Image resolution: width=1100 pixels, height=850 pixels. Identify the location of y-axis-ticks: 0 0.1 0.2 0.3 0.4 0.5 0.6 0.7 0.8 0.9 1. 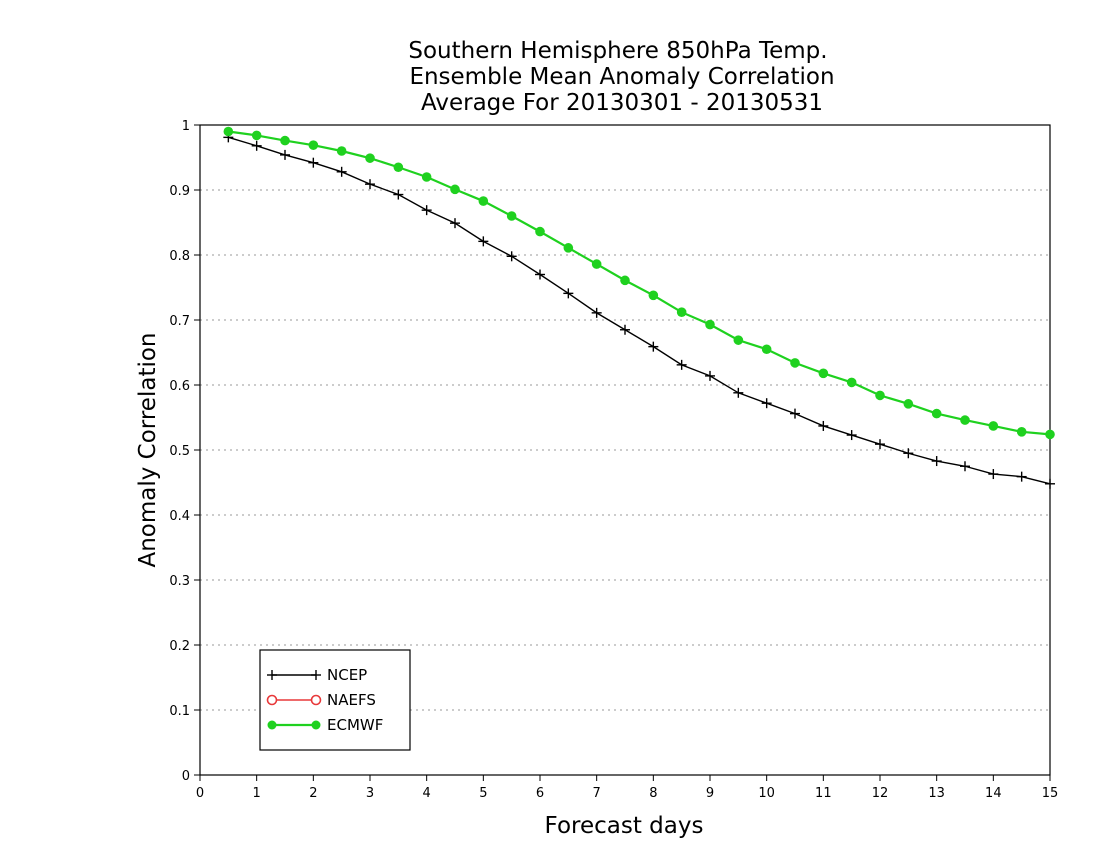
(184, 451).